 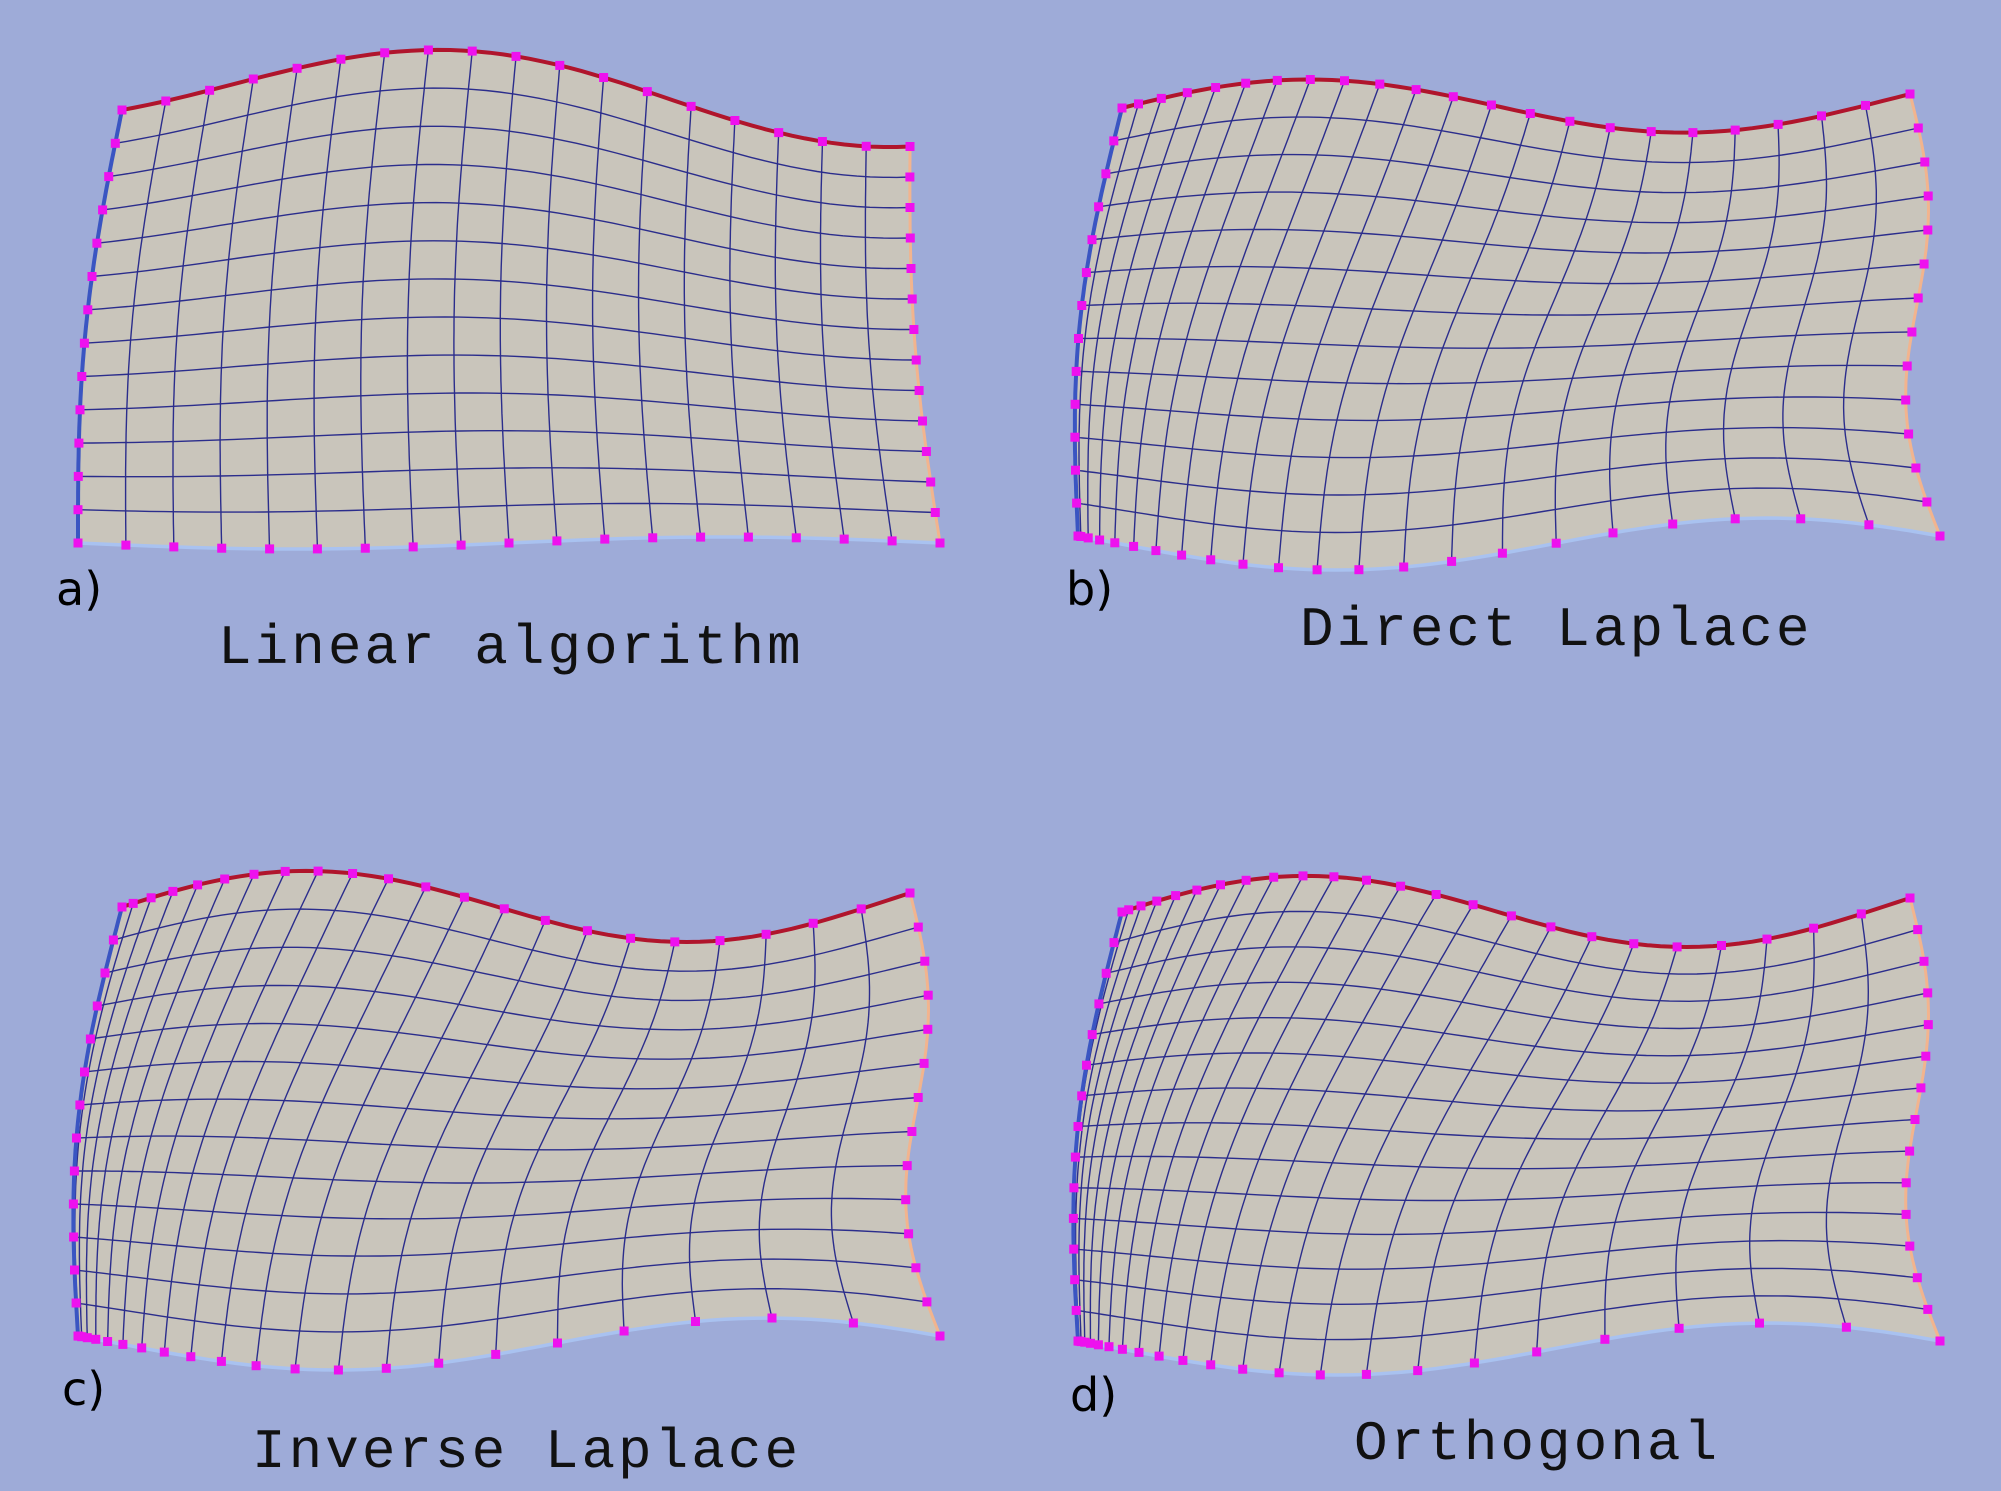 I want to click on right-boundary, so click(x=923, y=1114).